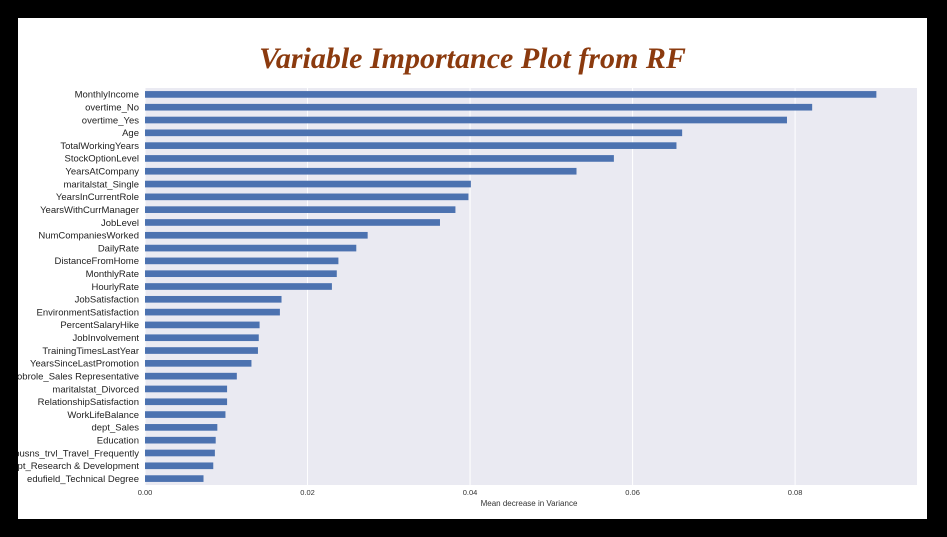 The image size is (947, 537). What do you see at coordinates (120, 223) in the screenshot?
I see `y-tick-label: JobLevel` at bounding box center [120, 223].